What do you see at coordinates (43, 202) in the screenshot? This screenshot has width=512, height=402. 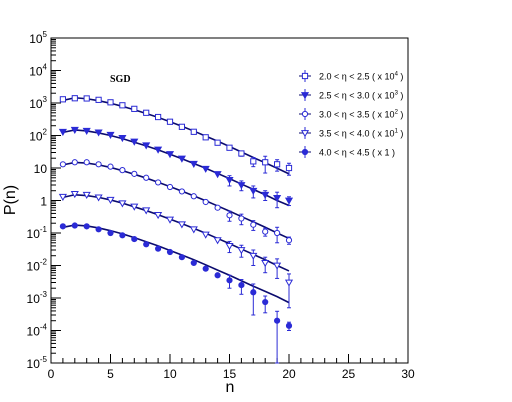 I see `y-tick-label: 1` at bounding box center [43, 202].